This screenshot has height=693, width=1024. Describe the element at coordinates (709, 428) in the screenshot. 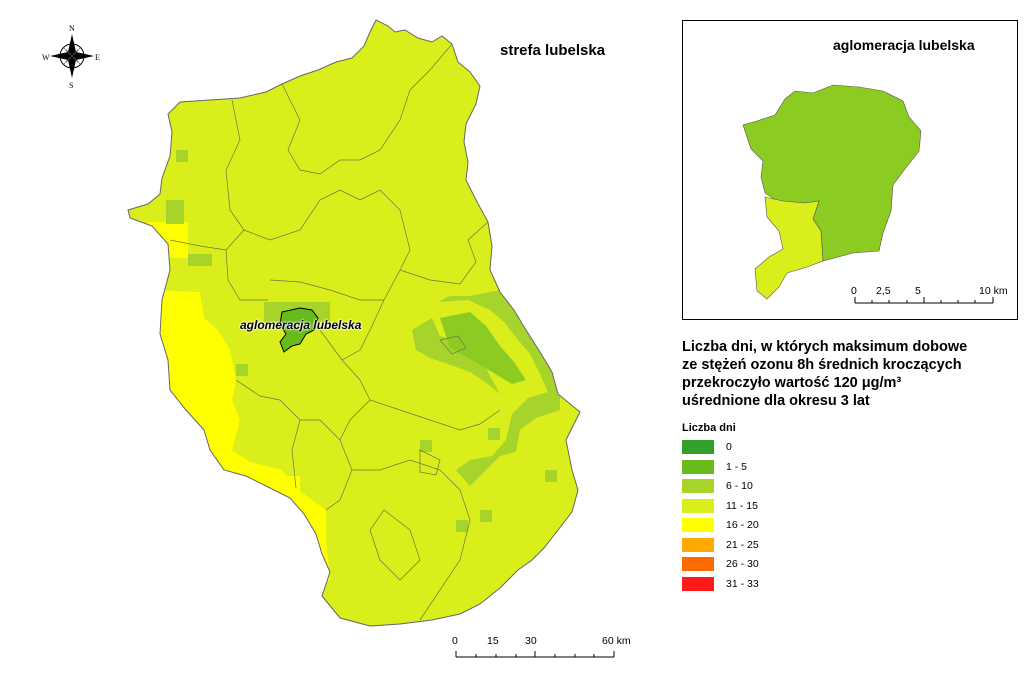

I see `legend-subtitle: Liczba dni` at that location.